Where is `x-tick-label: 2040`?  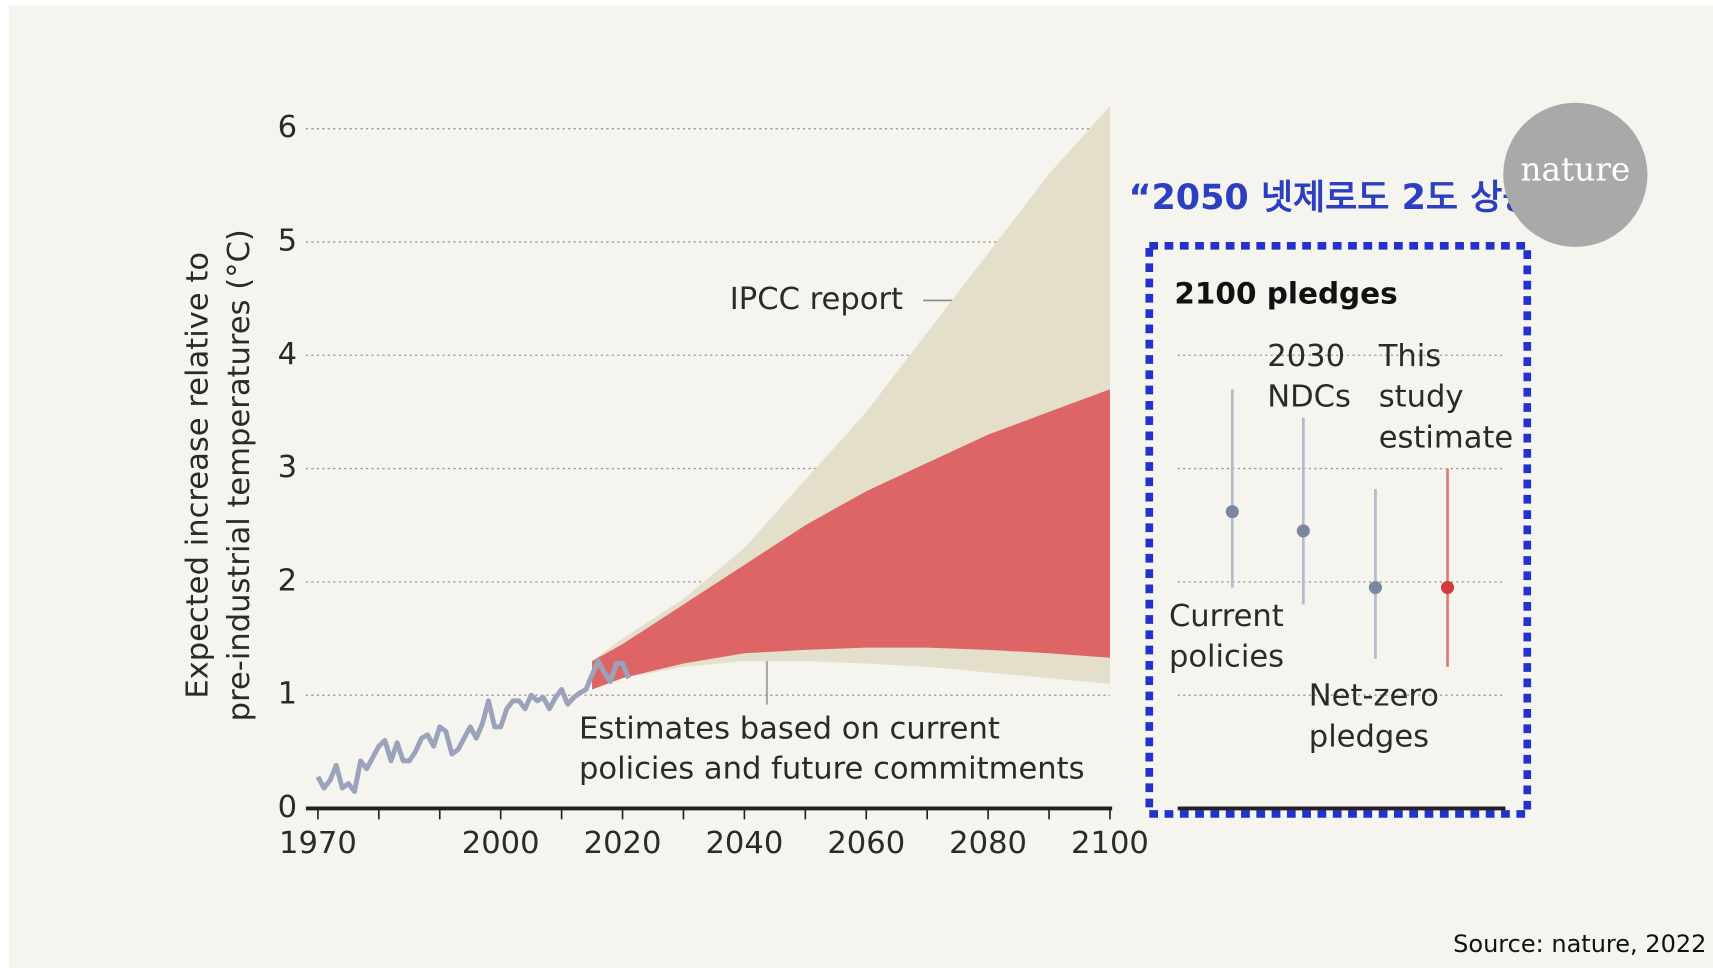
x-tick-label: 2040 is located at coordinates (744, 843).